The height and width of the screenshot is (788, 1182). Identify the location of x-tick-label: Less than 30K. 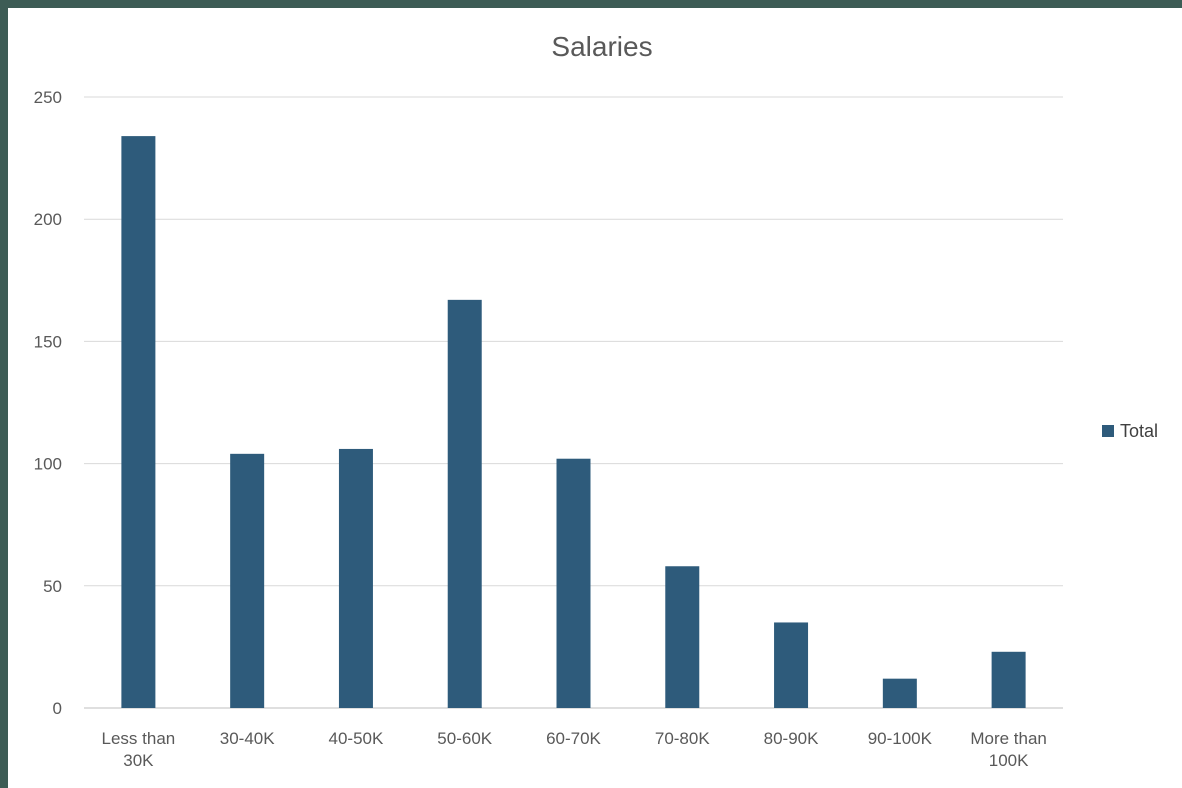
(139, 749).